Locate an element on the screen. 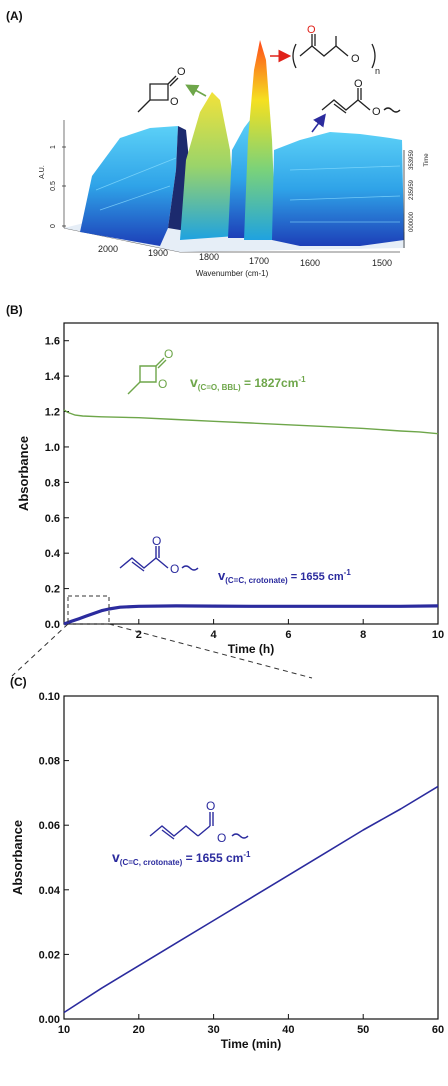  x-tick-label: 50 is located at coordinates (363, 1030).